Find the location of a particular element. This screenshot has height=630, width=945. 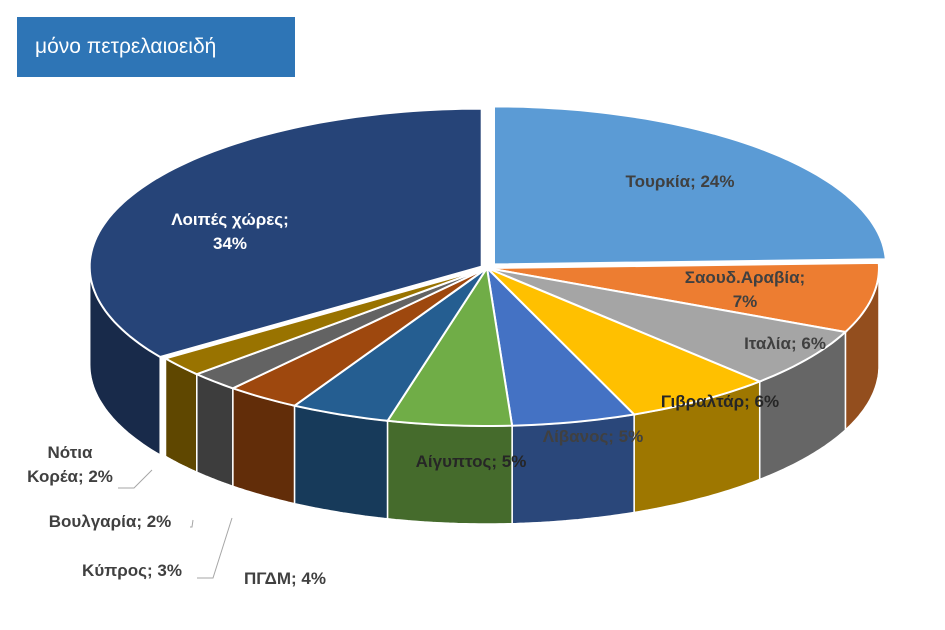

chart-title: μόνο πετρελαιοειδή is located at coordinates (156, 47).